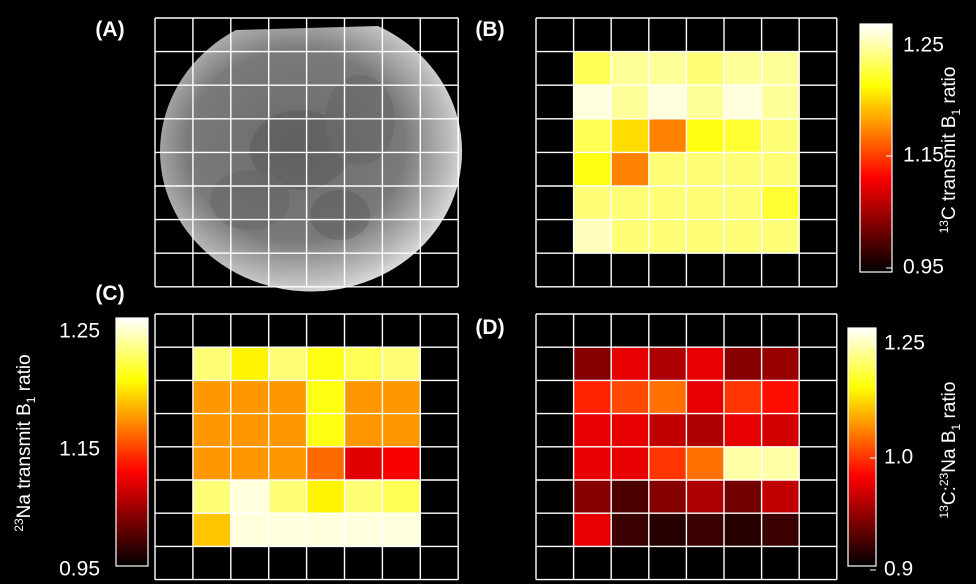  Describe the element at coordinates (489, 29) in the screenshot. I see `panel-label-b: (B)` at that location.